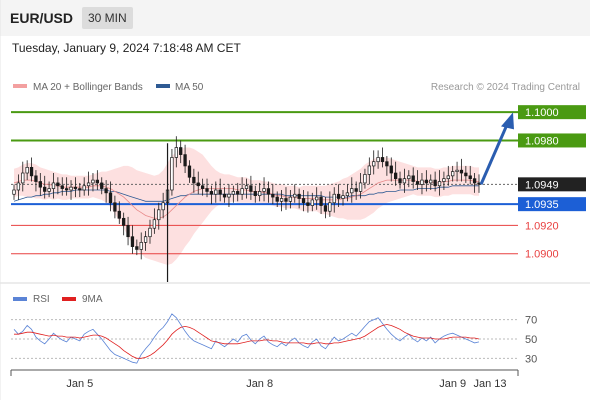 Image resolution: width=590 pixels, height=400 pixels. I want to click on forecast-arrow-head, so click(507, 121).